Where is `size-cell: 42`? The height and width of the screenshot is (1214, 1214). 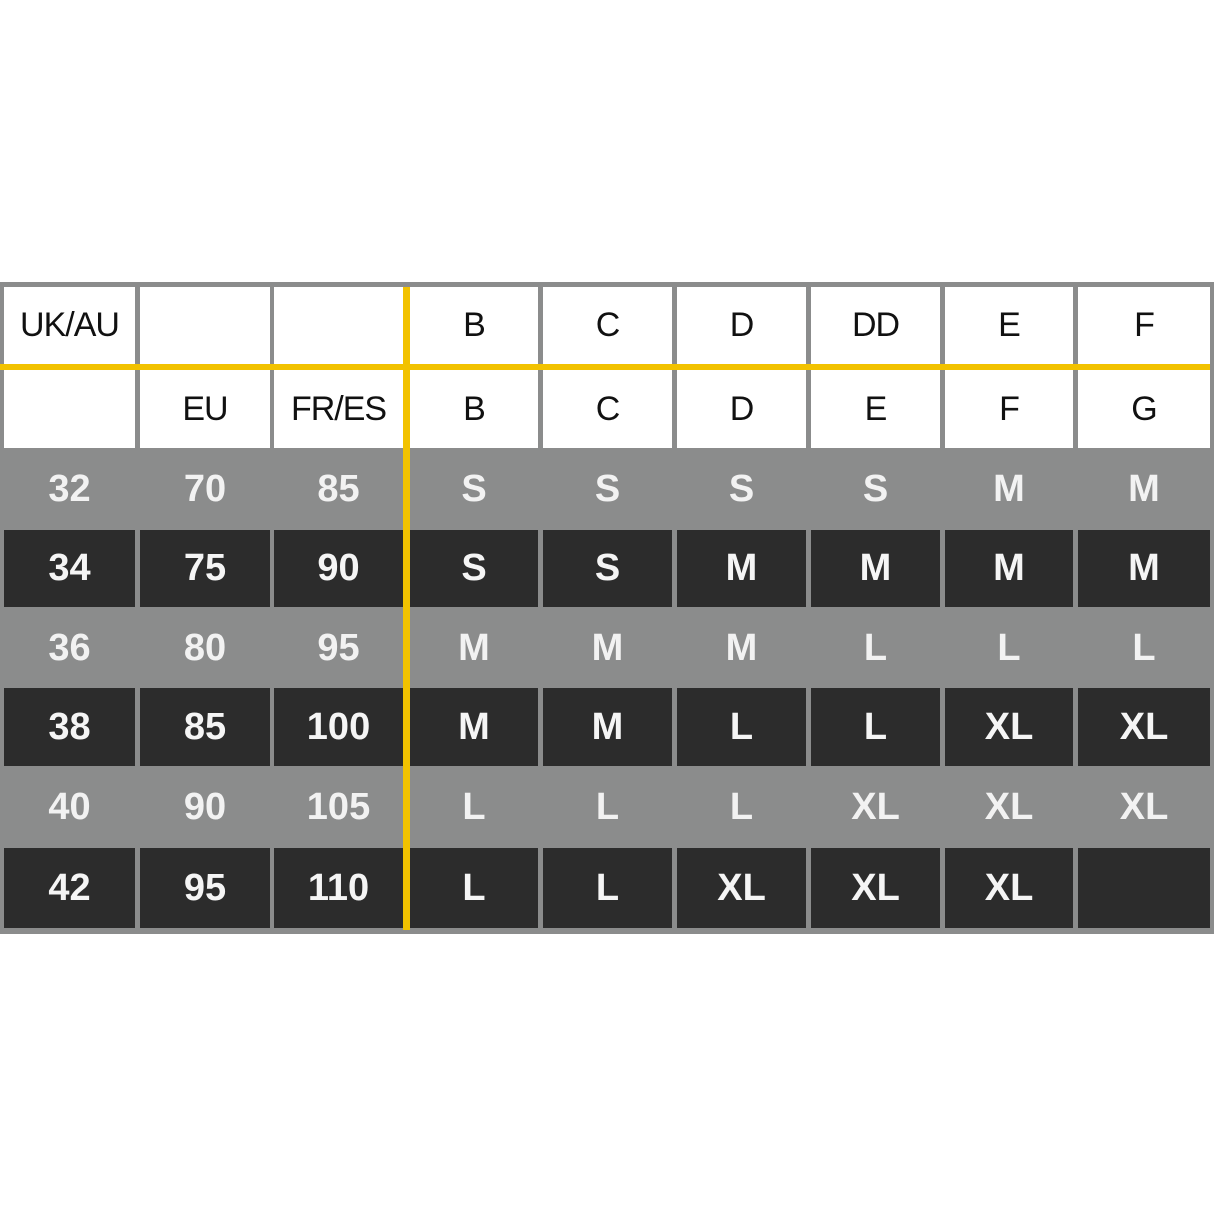 size-cell: 42 is located at coordinates (69, 888).